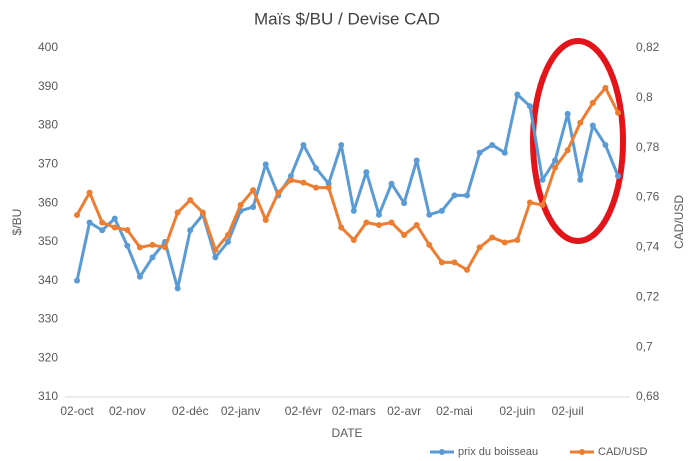  I want to click on legend-label: CAD/USD, so click(623, 452).